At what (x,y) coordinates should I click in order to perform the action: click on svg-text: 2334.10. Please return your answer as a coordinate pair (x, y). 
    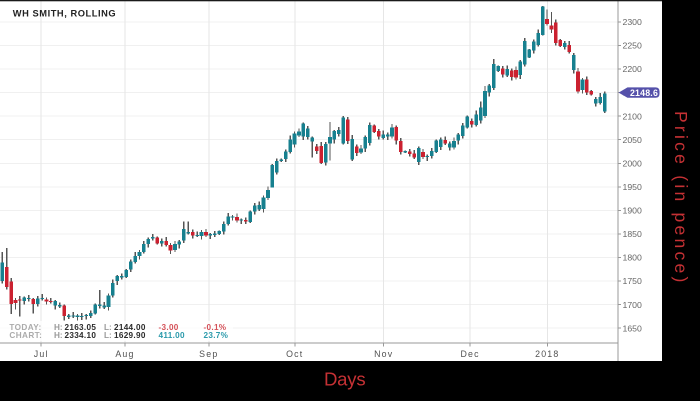
    Looking at the image, I should click on (81, 335).